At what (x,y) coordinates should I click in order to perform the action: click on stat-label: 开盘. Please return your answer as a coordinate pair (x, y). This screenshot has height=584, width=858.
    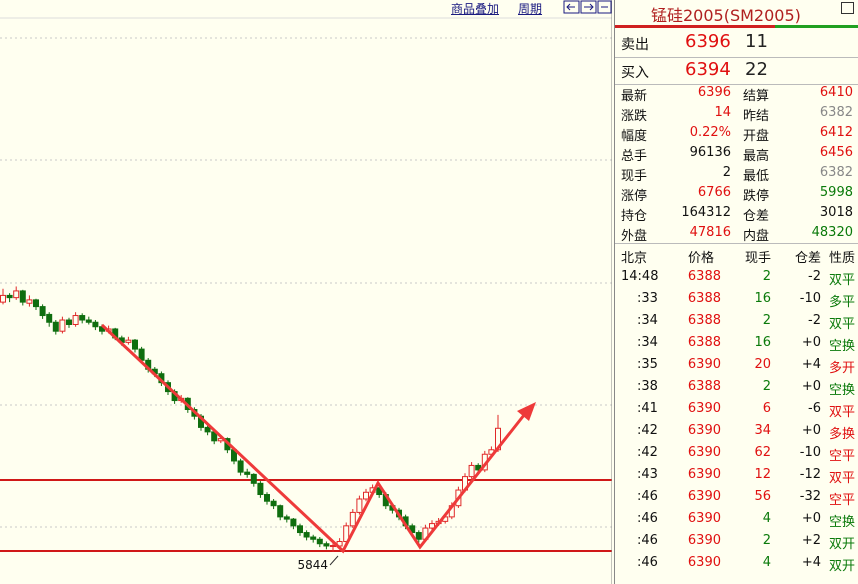
    Looking at the image, I should click on (756, 136).